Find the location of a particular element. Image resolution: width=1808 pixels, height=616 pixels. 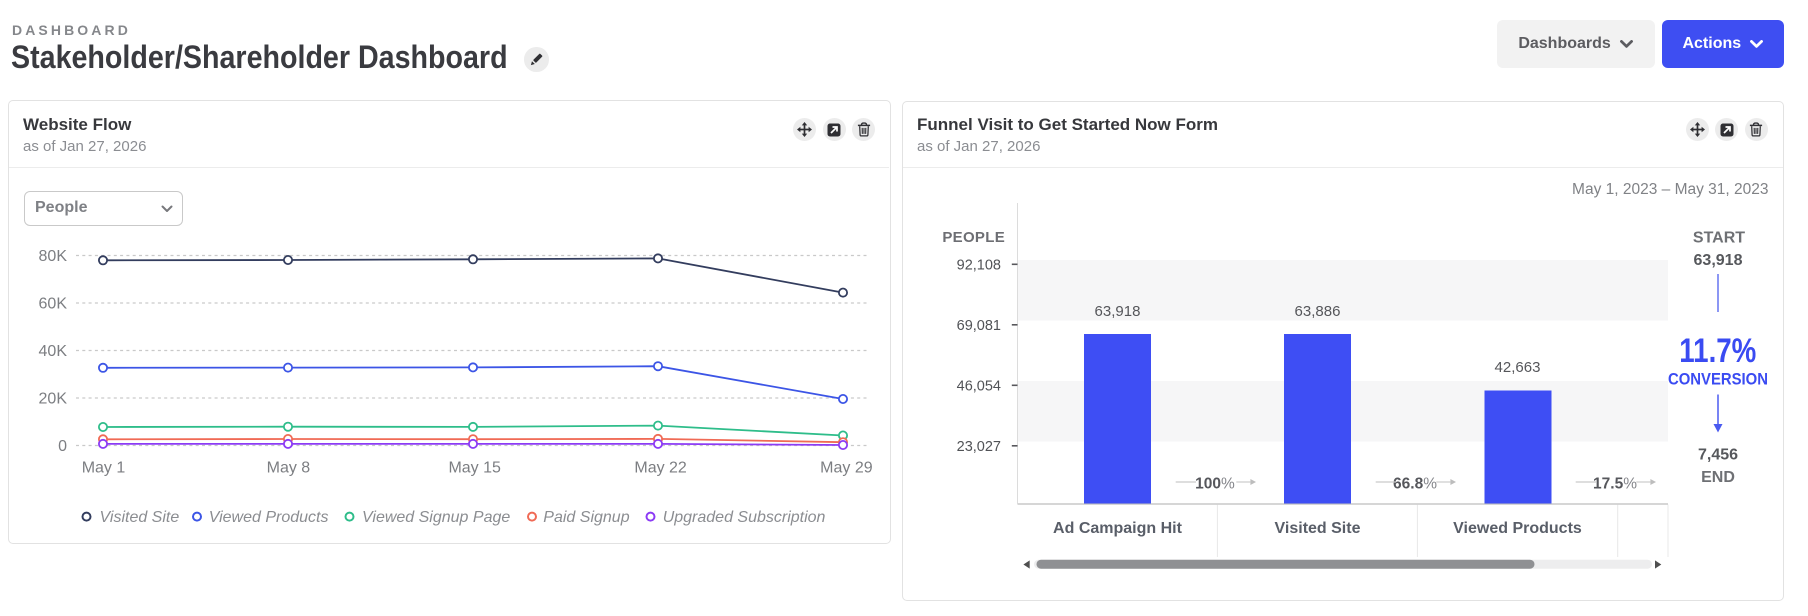

svg-text: 92,108 is located at coordinates (979, 266).